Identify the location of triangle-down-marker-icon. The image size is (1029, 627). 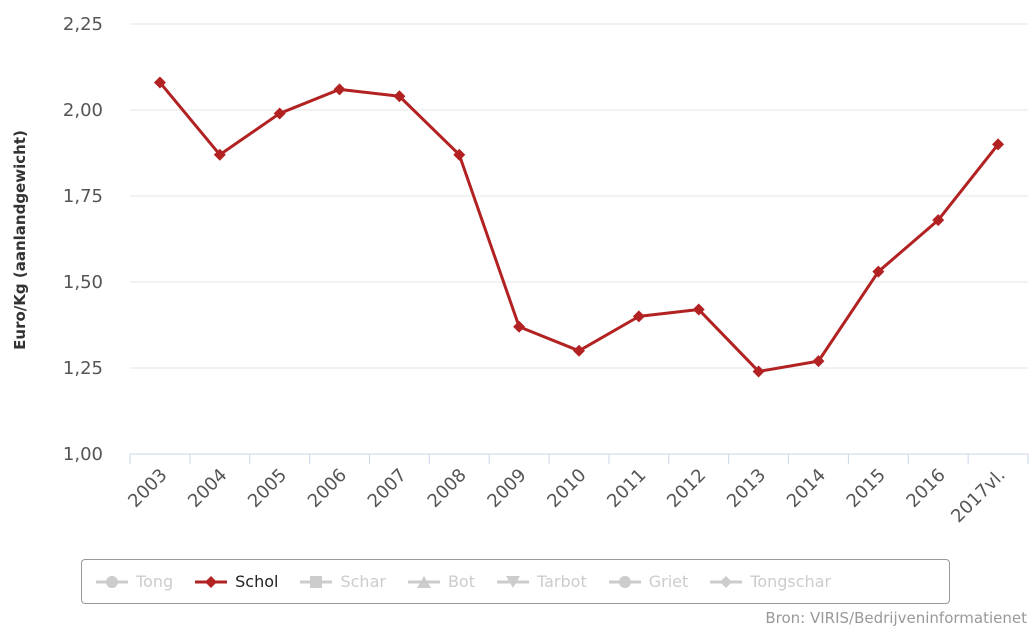
(513, 581).